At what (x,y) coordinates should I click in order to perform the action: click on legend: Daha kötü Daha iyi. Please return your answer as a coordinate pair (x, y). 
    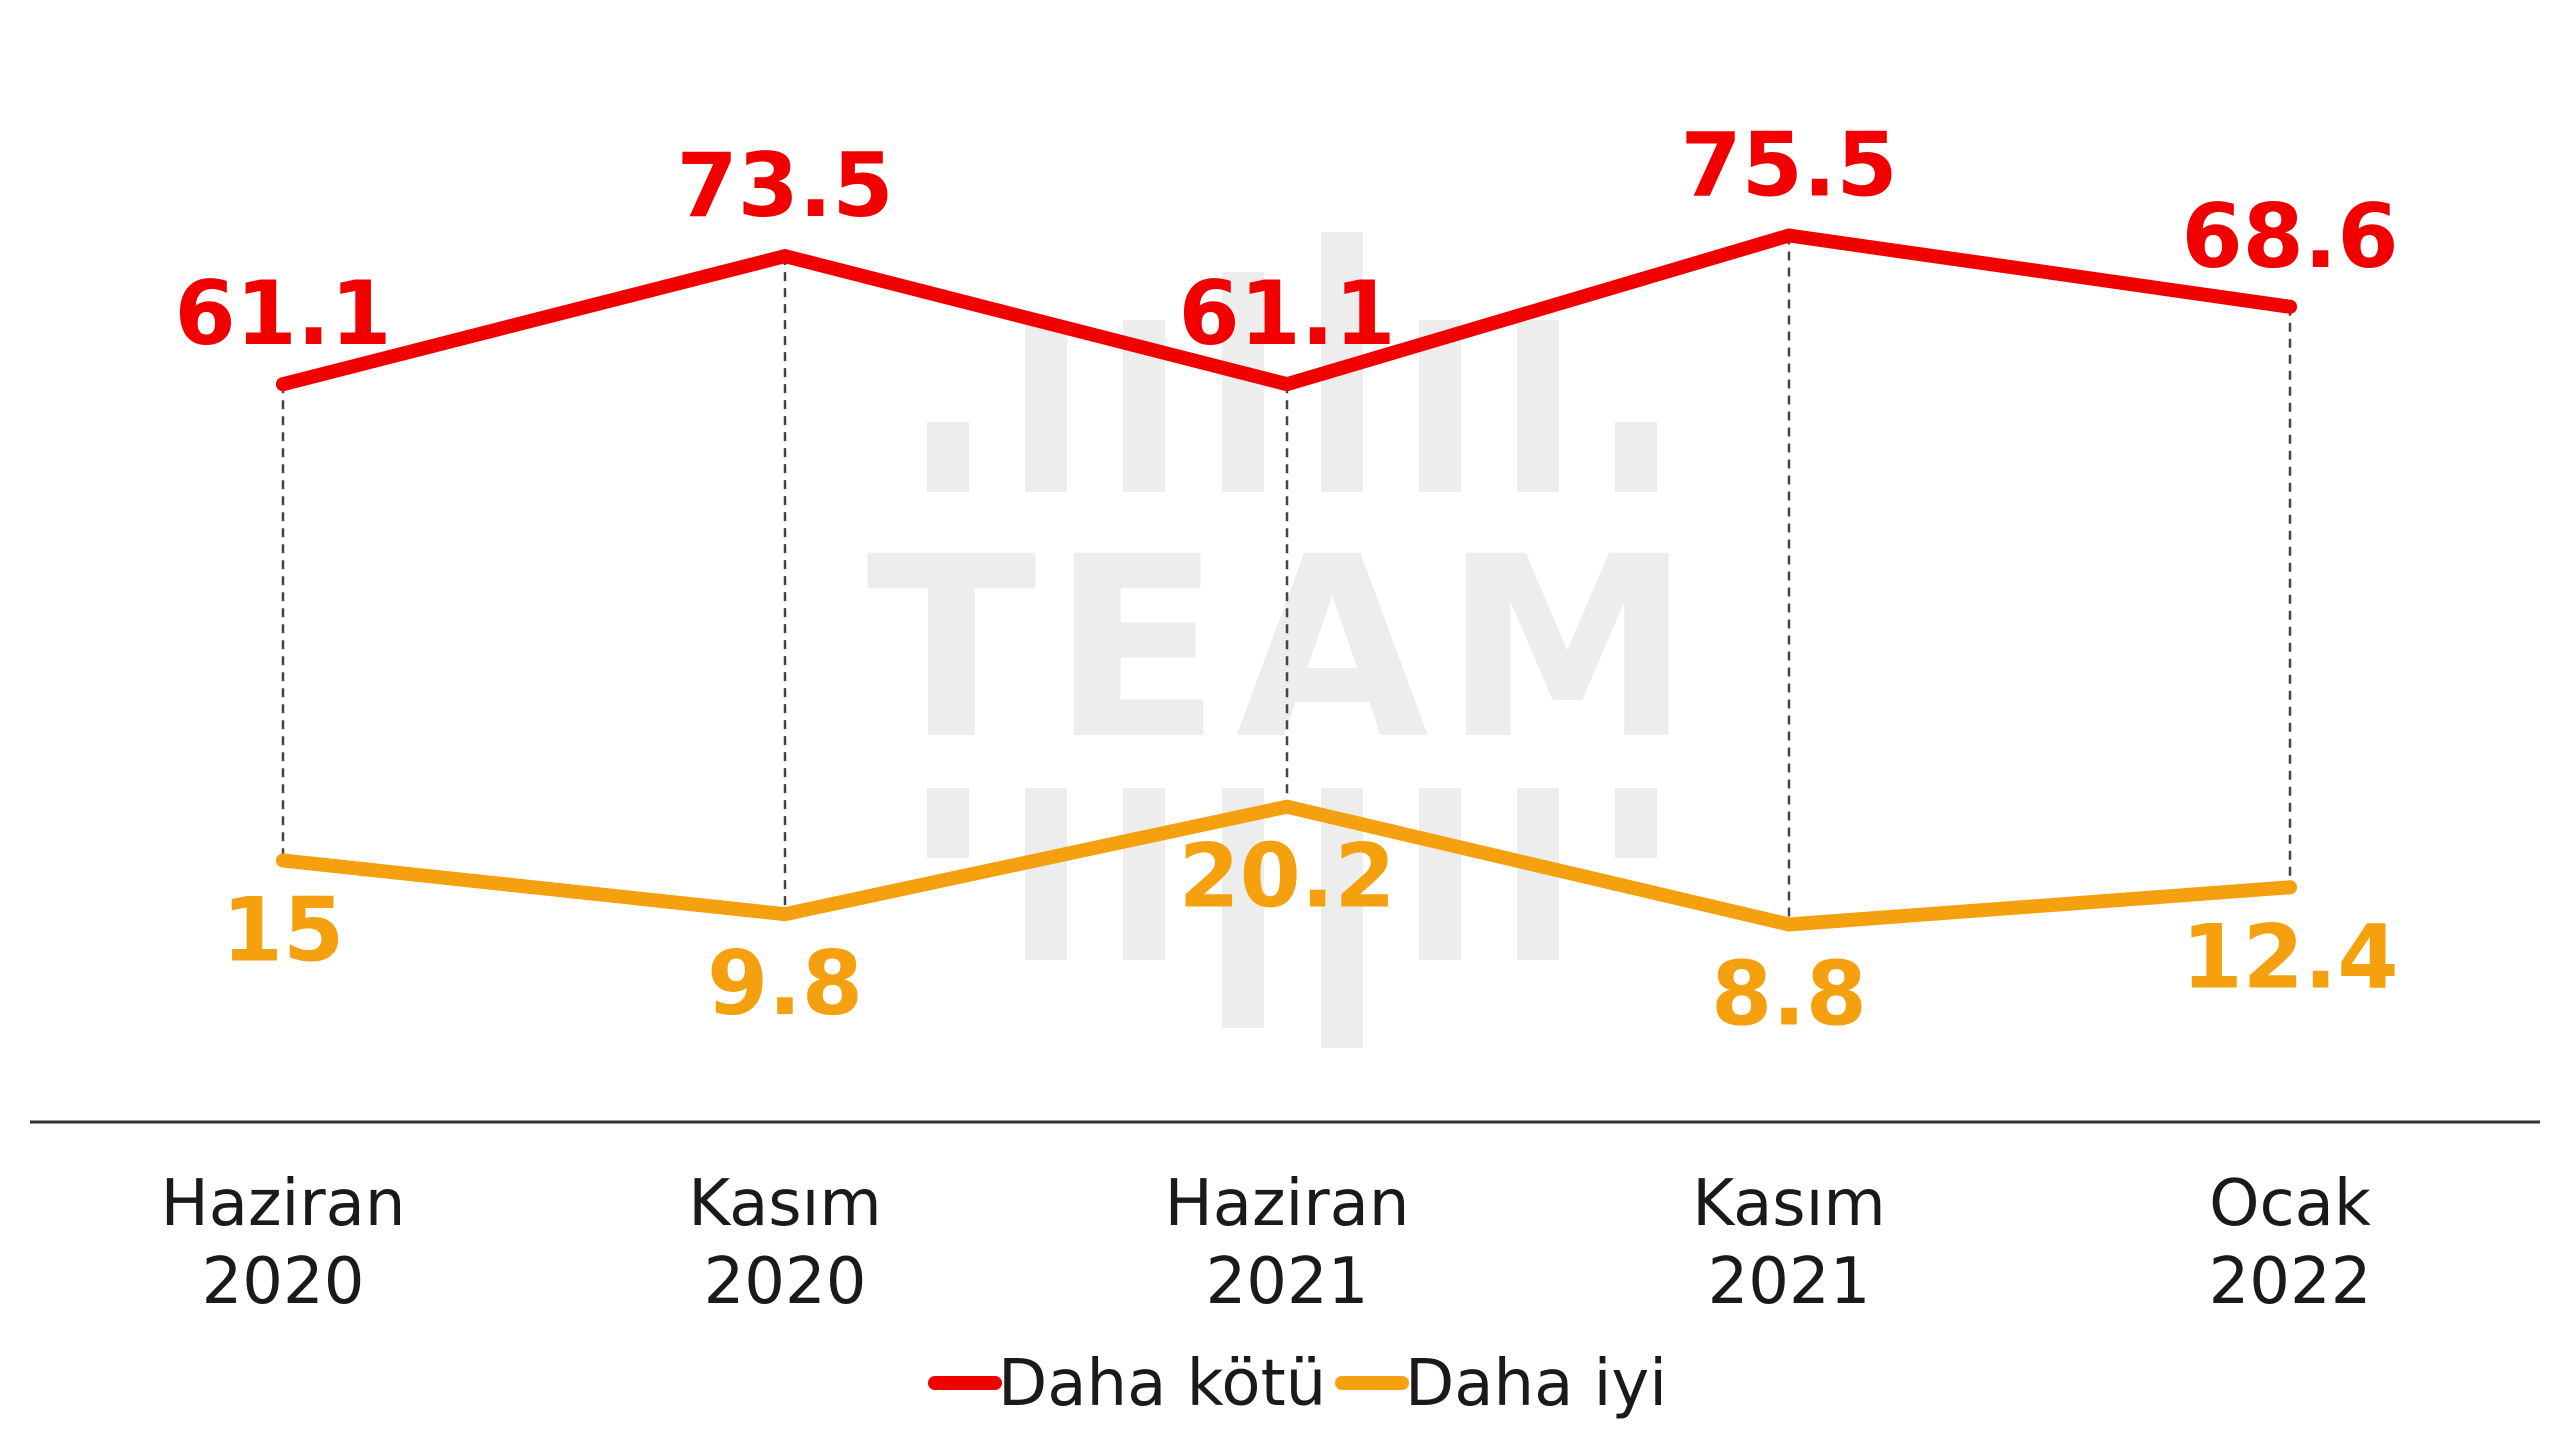
    Looking at the image, I should click on (1297, 1384).